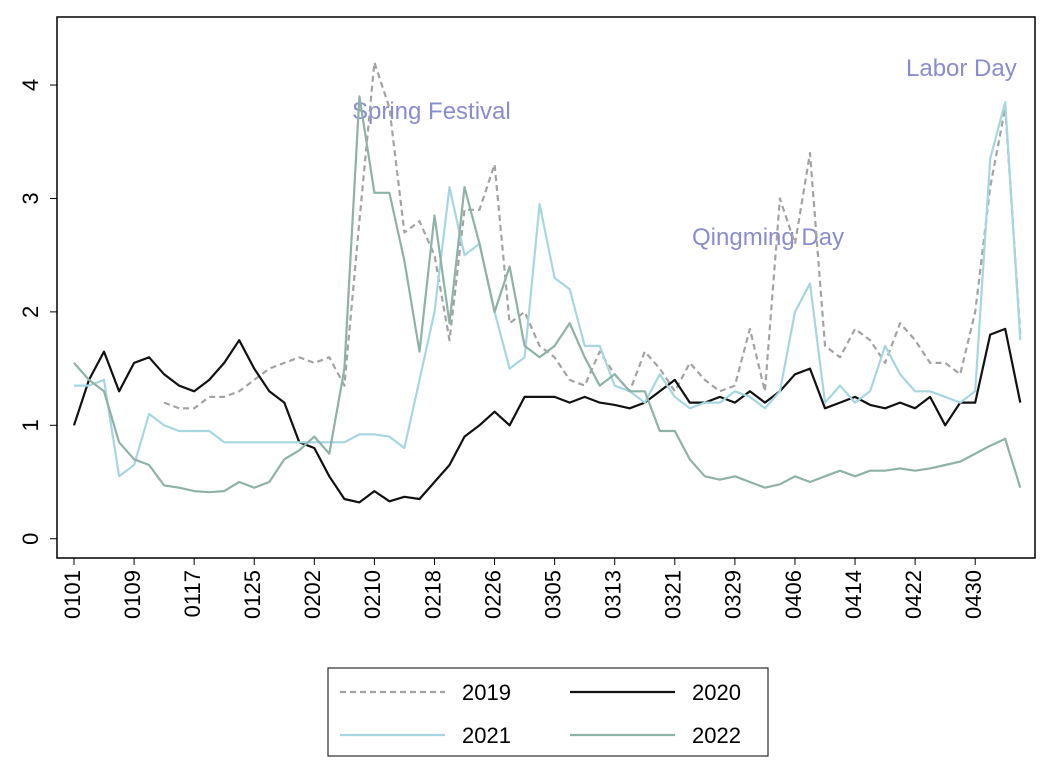  I want to click on x-tick-label: 0226, so click(492, 594).